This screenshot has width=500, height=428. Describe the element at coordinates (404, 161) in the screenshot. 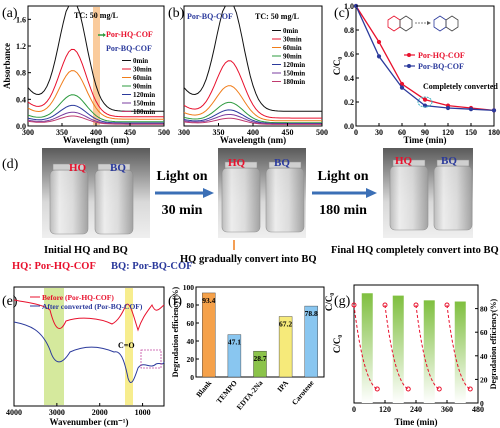

I see `photo3-hq-label: HQ` at that location.